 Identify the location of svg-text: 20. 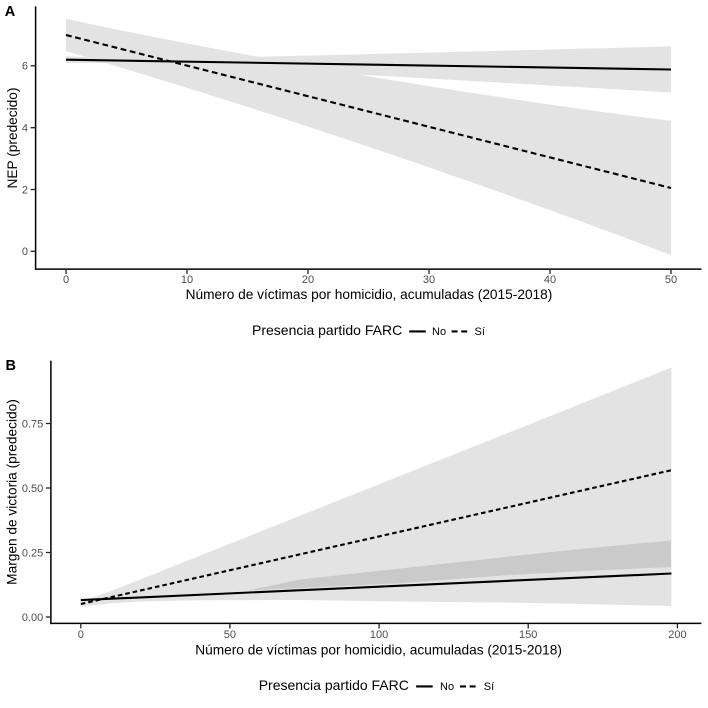
(308, 280).